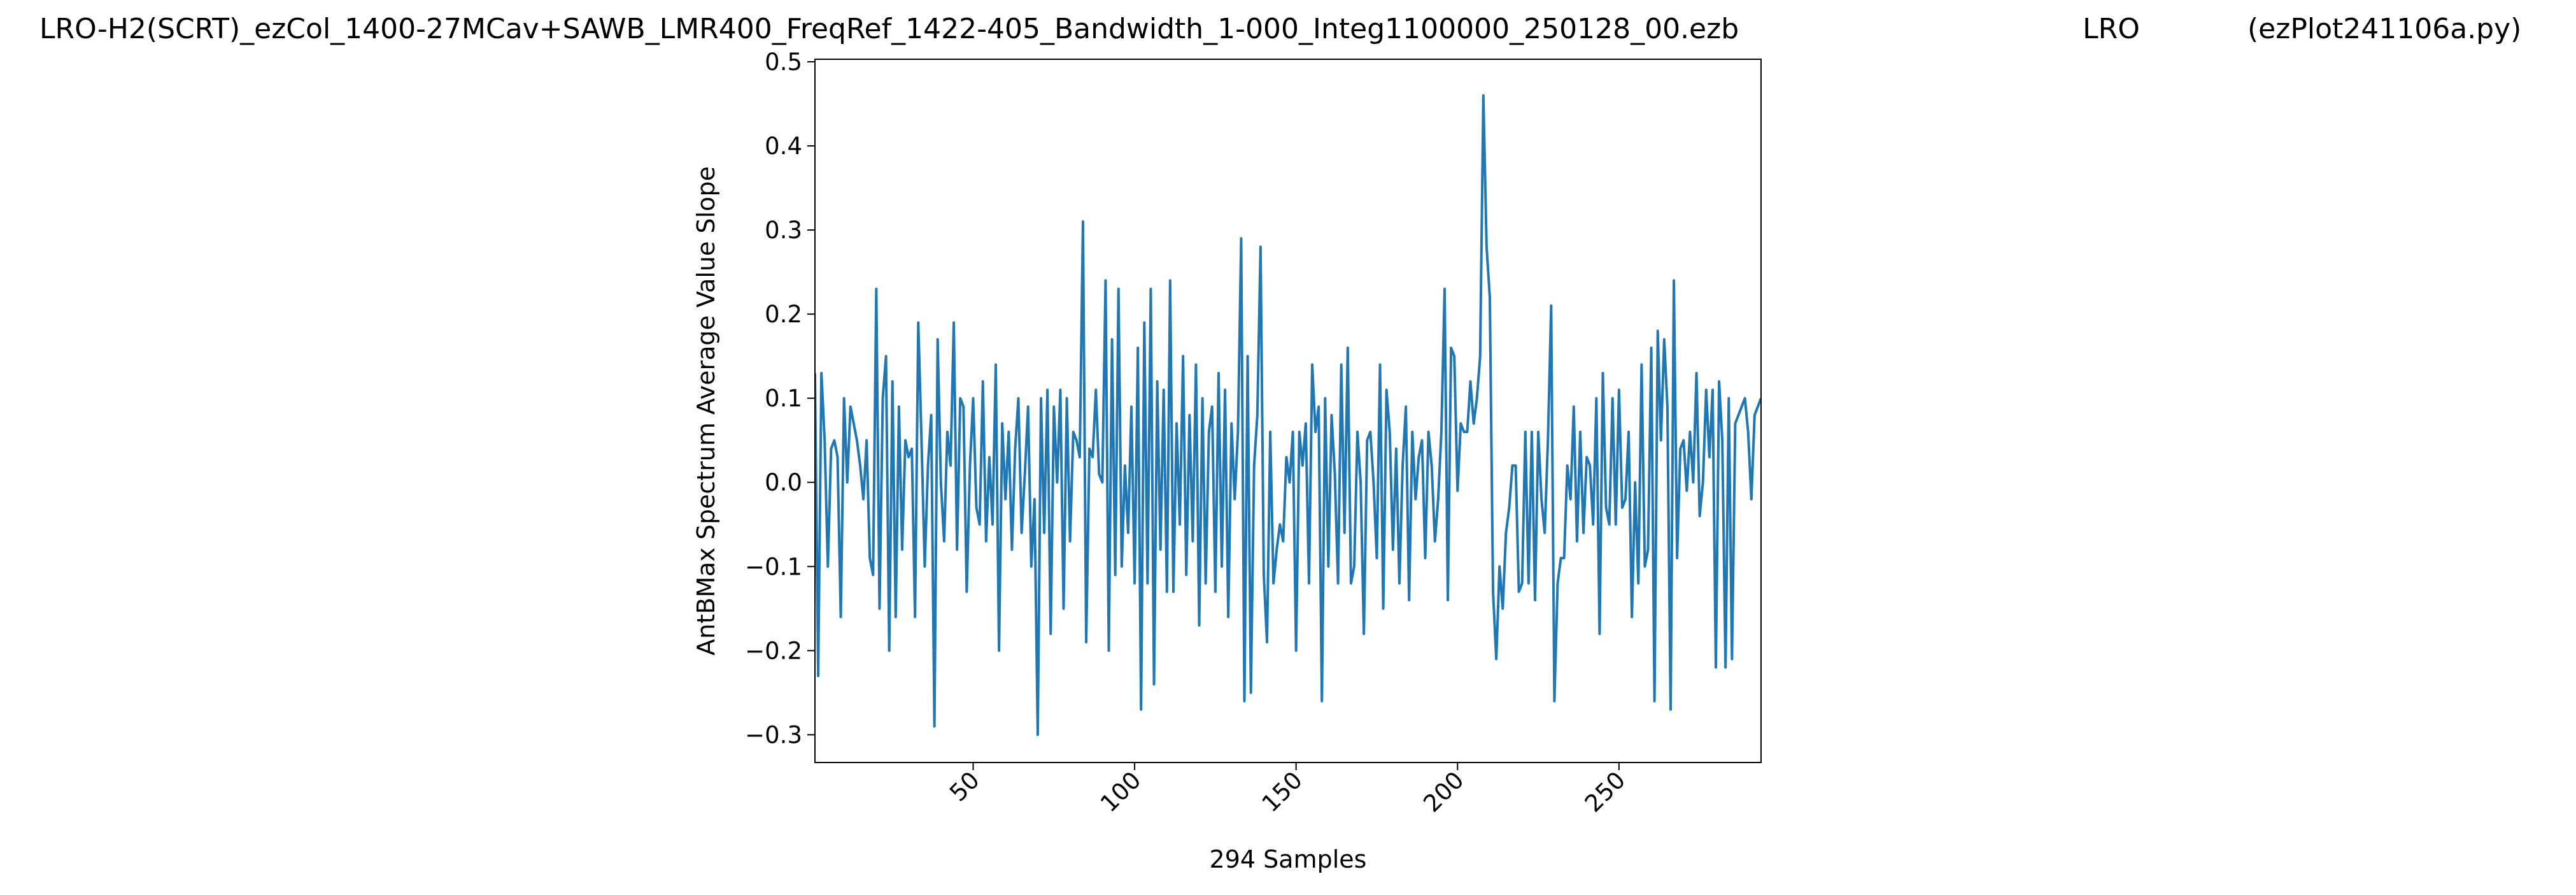  What do you see at coordinates (2384, 29) in the screenshot?
I see `chart-title-script: (ezPlot241106a.py)` at bounding box center [2384, 29].